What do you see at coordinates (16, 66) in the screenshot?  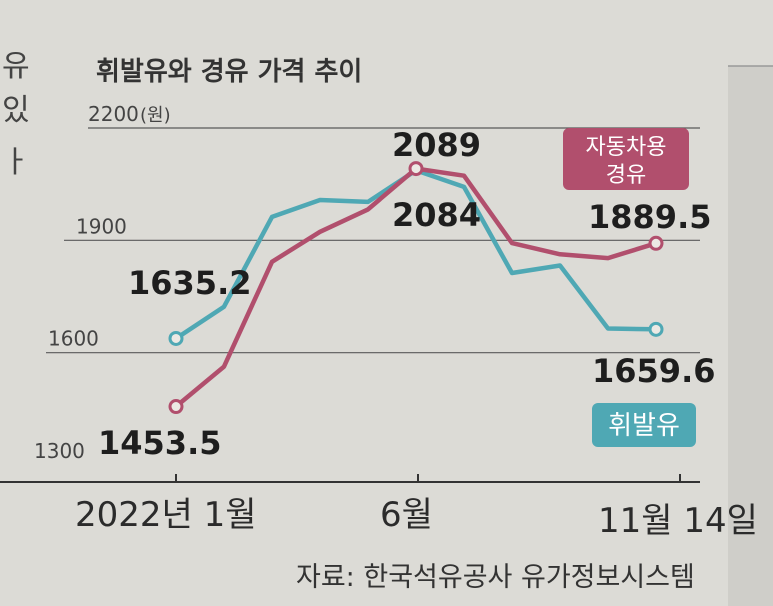 I see `side-fragment-text: 유` at bounding box center [16, 66].